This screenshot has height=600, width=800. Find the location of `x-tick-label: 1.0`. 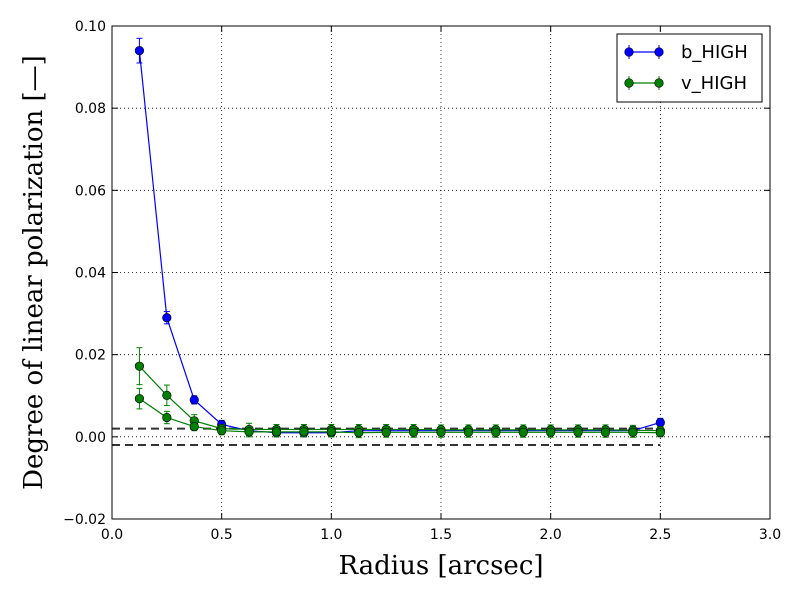

x-tick-label: 1.0 is located at coordinates (331, 535).